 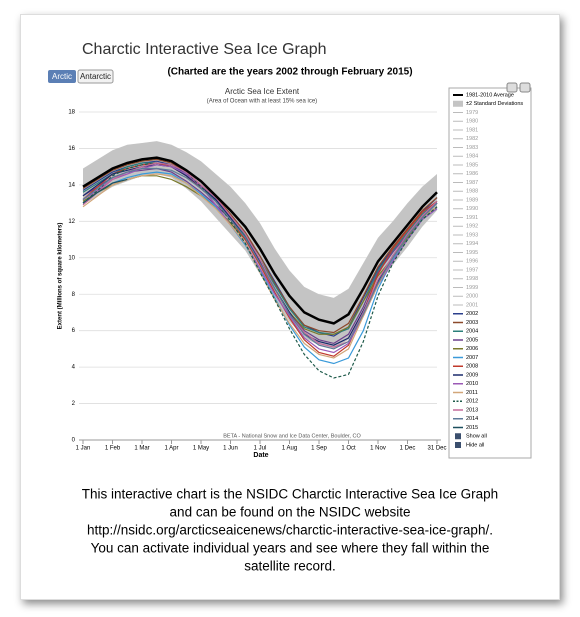 I want to click on y-tick-label: 10, so click(x=71, y=258).